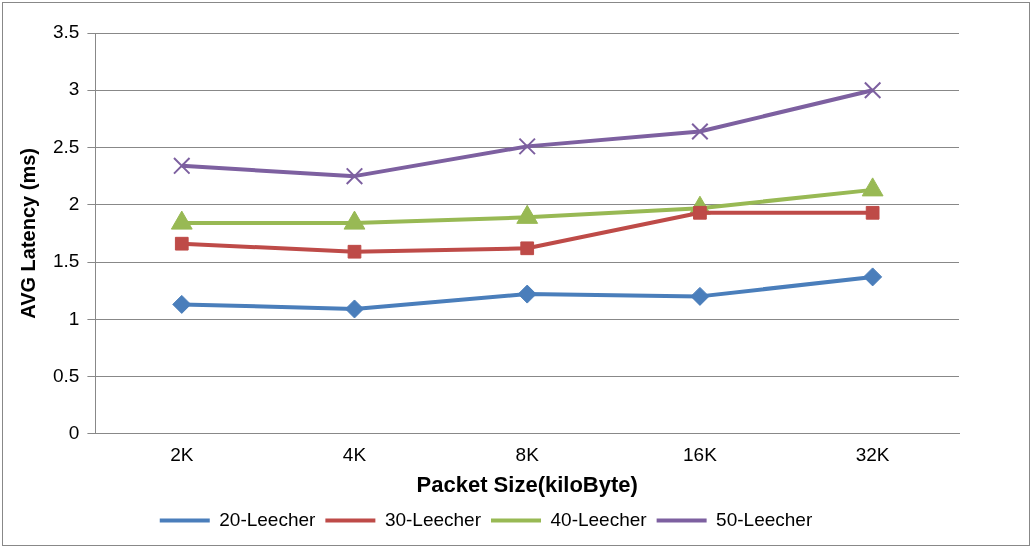  Describe the element at coordinates (66, 32) in the screenshot. I see `y-tick-label: 3.5` at that location.